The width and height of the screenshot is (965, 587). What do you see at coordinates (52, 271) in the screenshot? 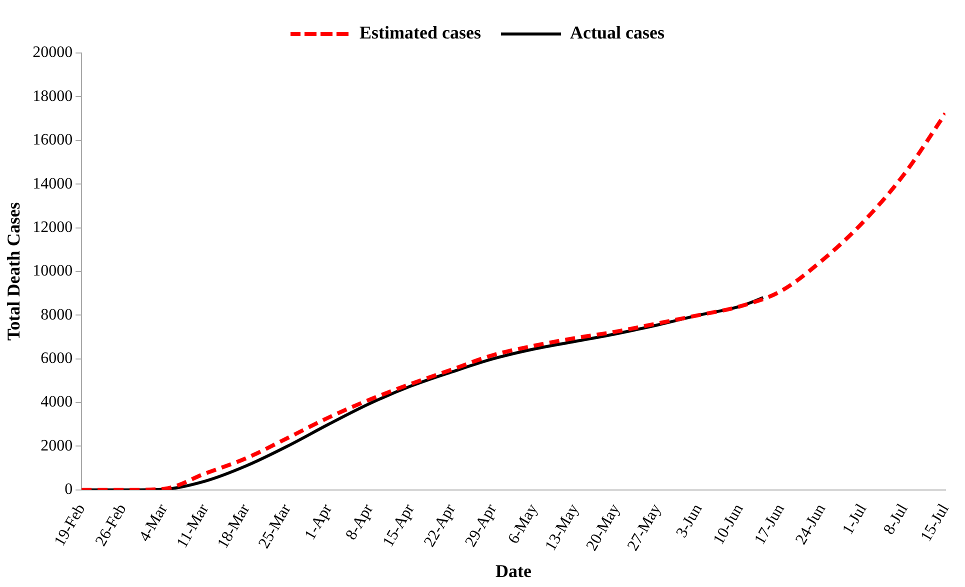
I see `y-tick-label: 10000` at bounding box center [52, 271].